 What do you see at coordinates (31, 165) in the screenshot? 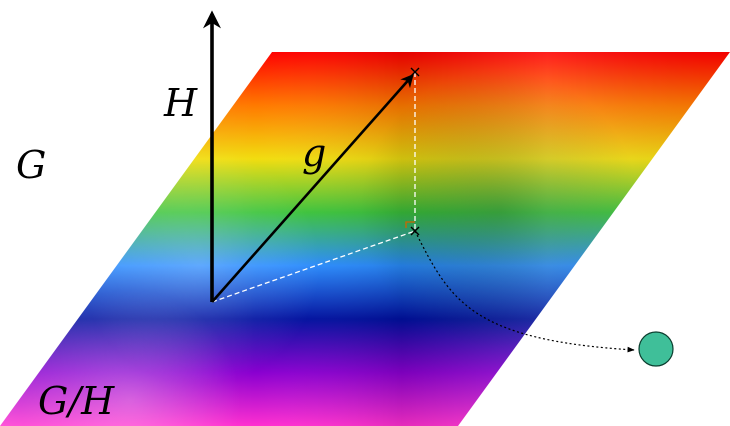
I see `ambient-space-label: G` at bounding box center [31, 165].